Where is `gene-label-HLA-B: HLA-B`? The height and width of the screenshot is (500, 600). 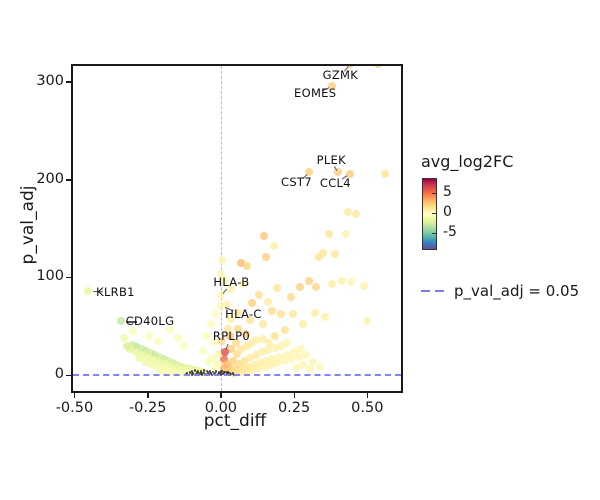 gene-label-HLA-B: HLA-B is located at coordinates (231, 281).